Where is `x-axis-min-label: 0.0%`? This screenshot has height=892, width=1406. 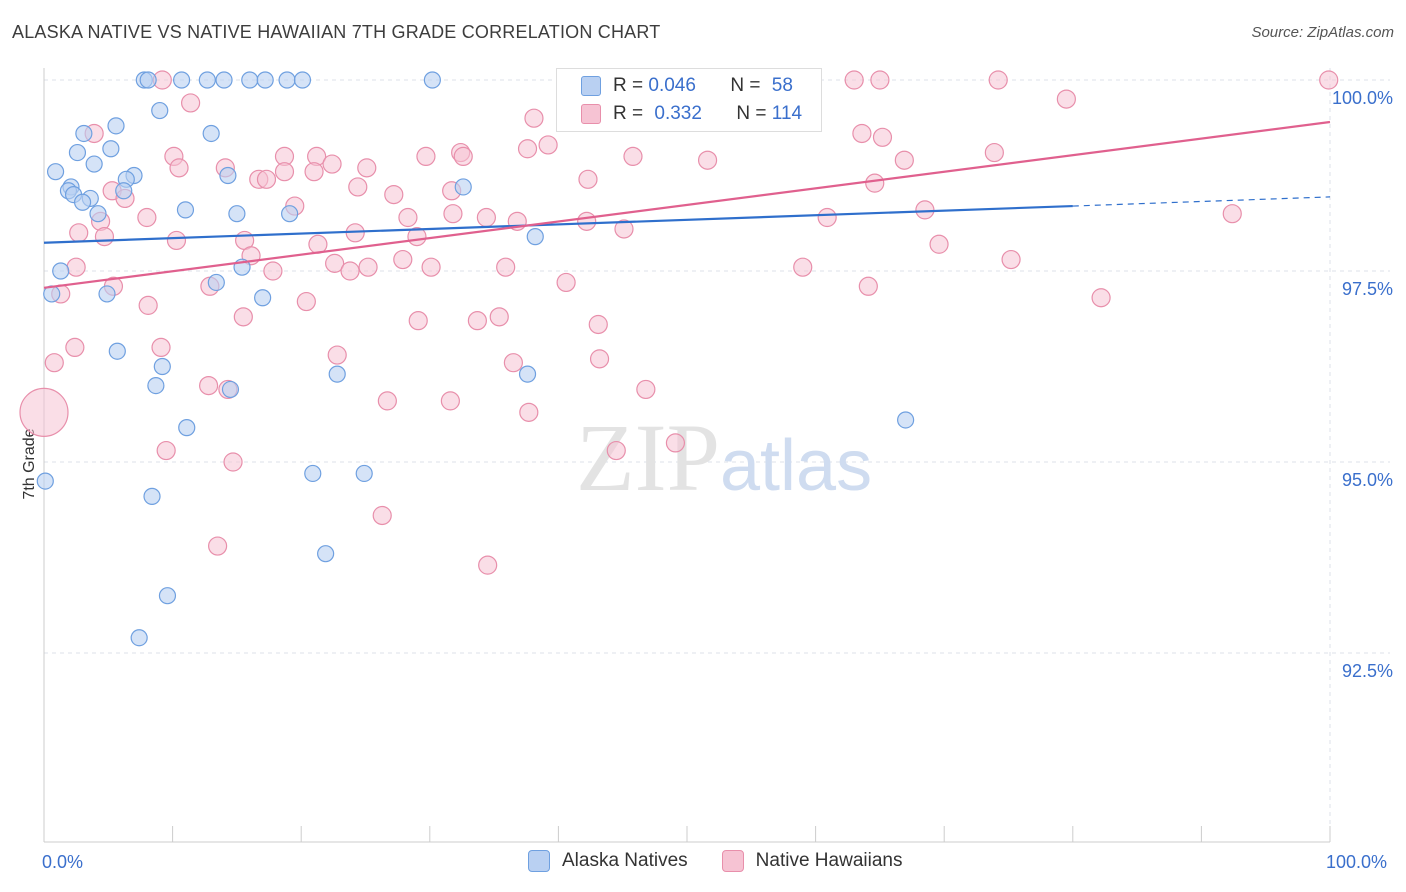
x-axis-min-label: 0.0% is located at coordinates (63, 862).